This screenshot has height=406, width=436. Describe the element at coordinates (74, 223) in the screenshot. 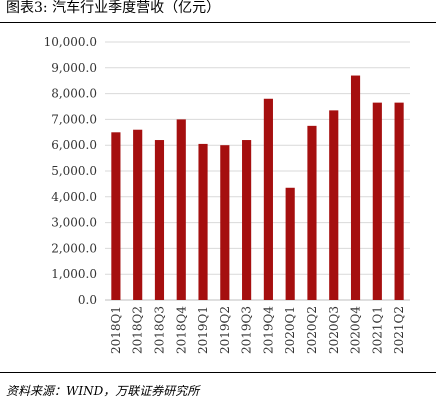

I see `y-tick-label: 3,000.0` at that location.